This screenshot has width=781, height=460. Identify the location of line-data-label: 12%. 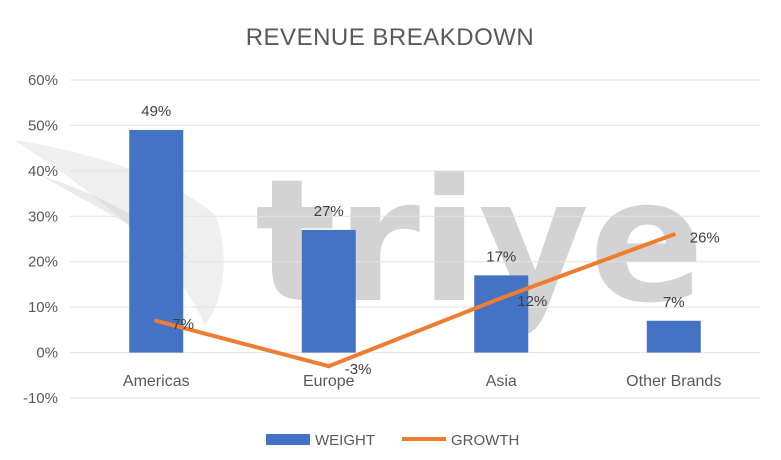
(532, 301).